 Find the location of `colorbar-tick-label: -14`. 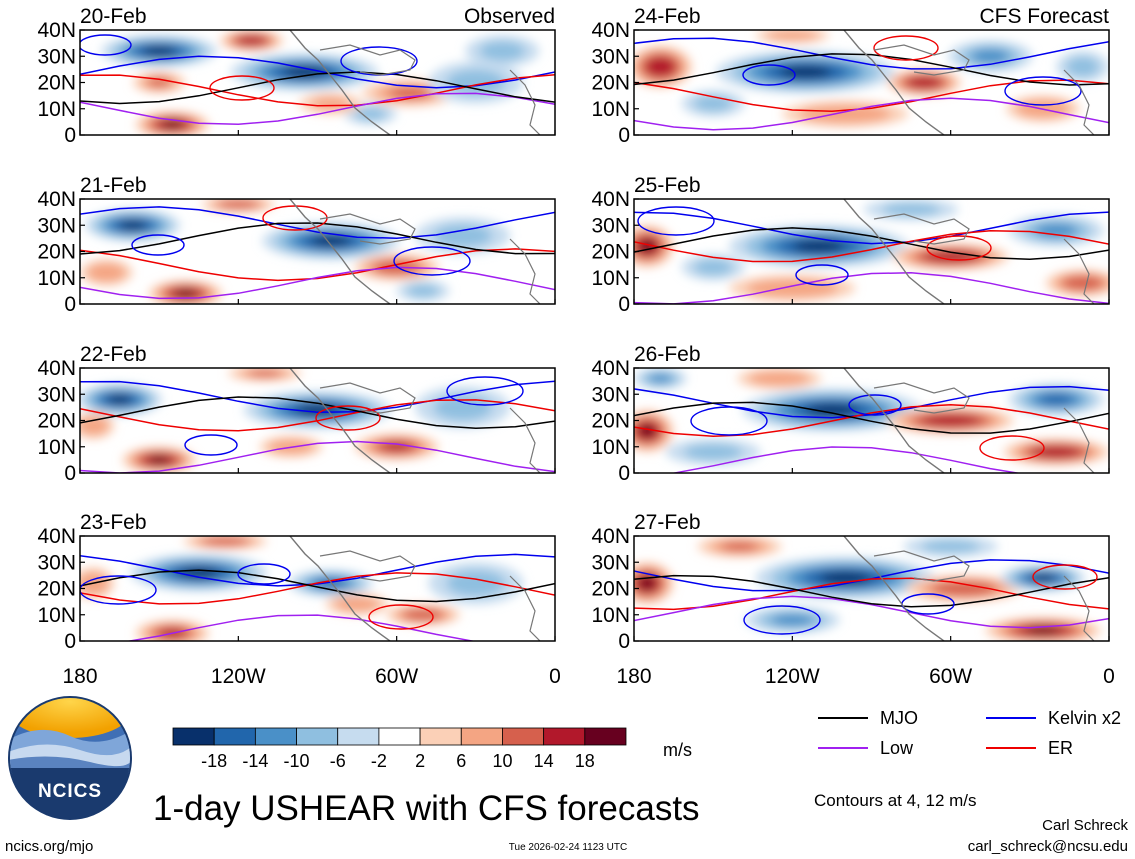

colorbar-tick-label: -14 is located at coordinates (255, 761).